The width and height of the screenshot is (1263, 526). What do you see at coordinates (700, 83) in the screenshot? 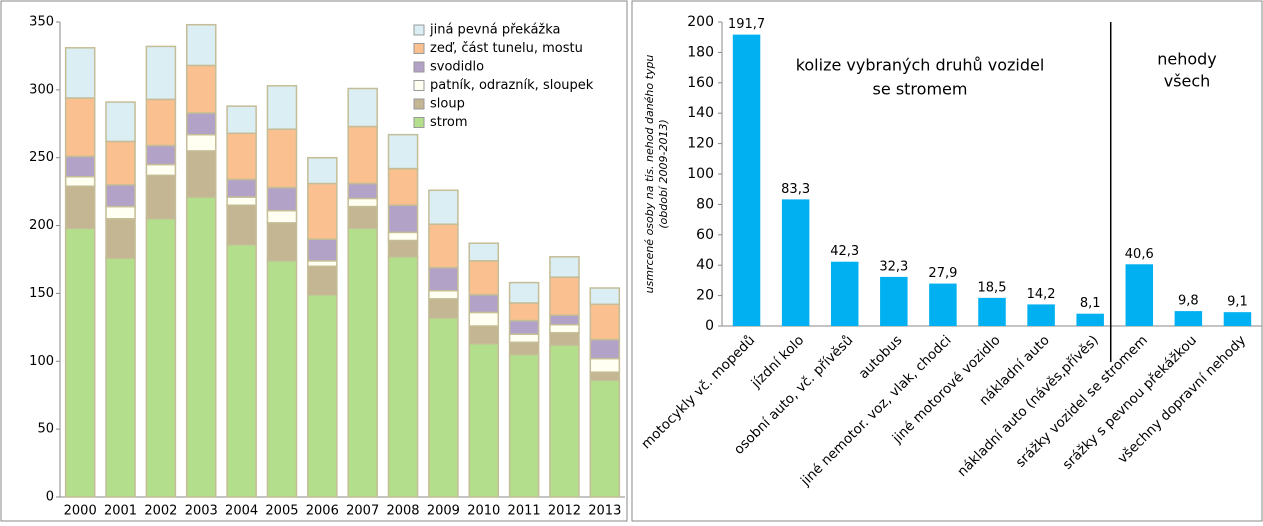
I see `y-tick-label: 160` at bounding box center [700, 83].